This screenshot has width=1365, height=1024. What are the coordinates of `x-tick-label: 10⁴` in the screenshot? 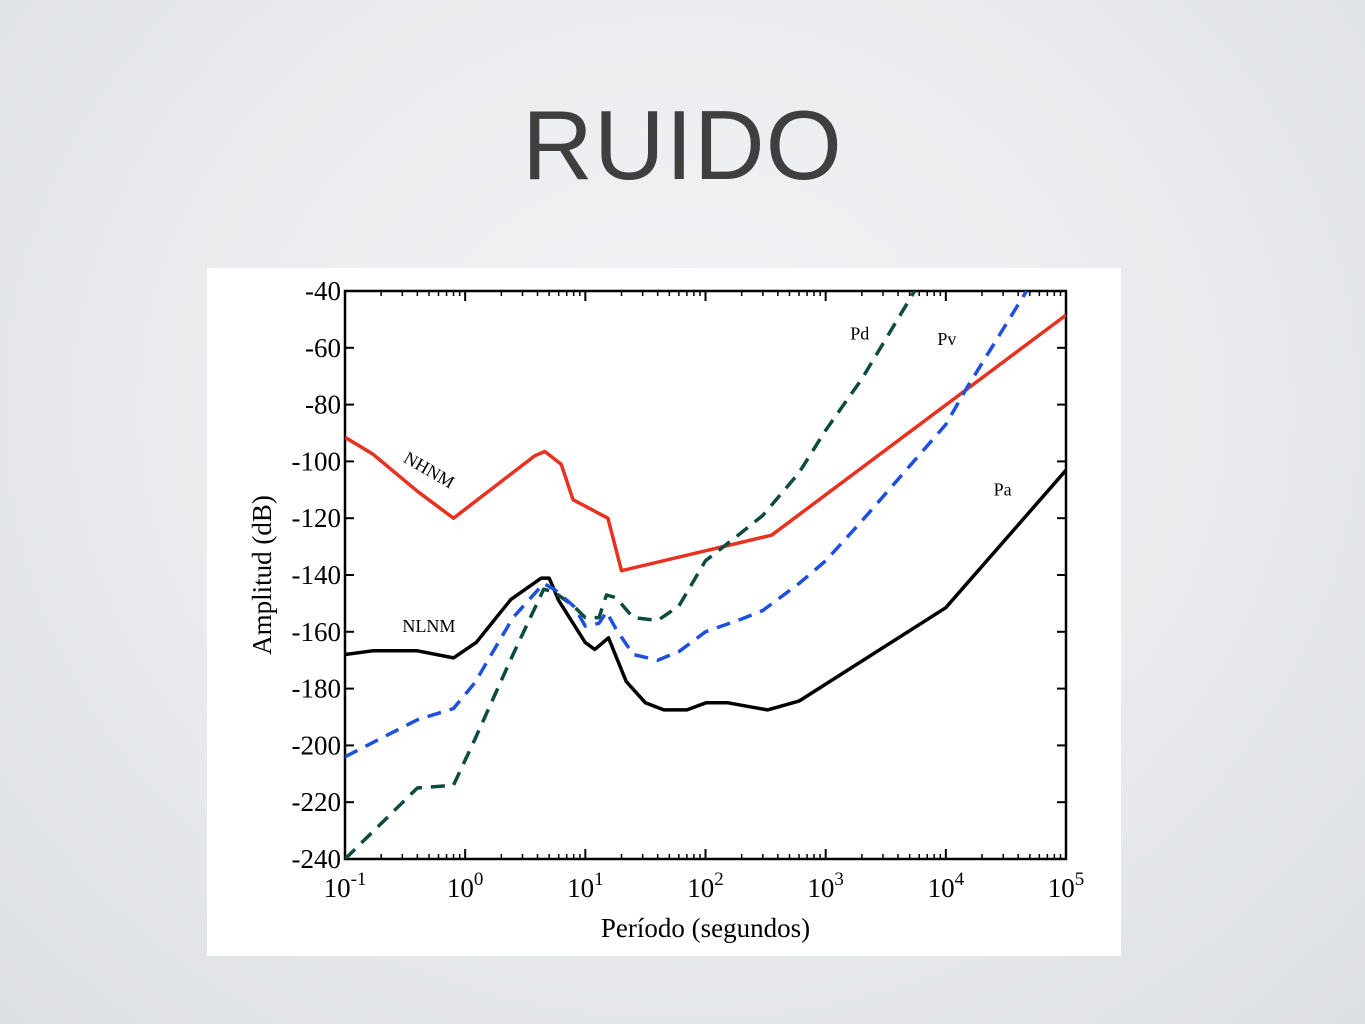 It's located at (946, 886).